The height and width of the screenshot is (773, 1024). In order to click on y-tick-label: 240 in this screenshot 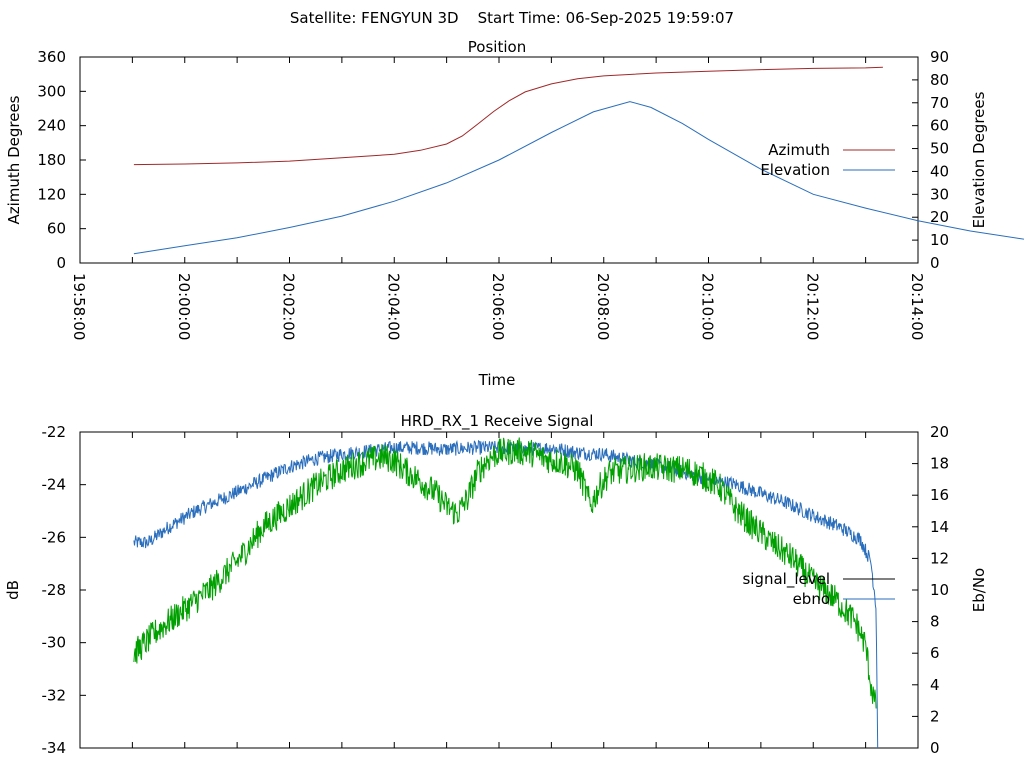, I will do `click(51, 126)`.